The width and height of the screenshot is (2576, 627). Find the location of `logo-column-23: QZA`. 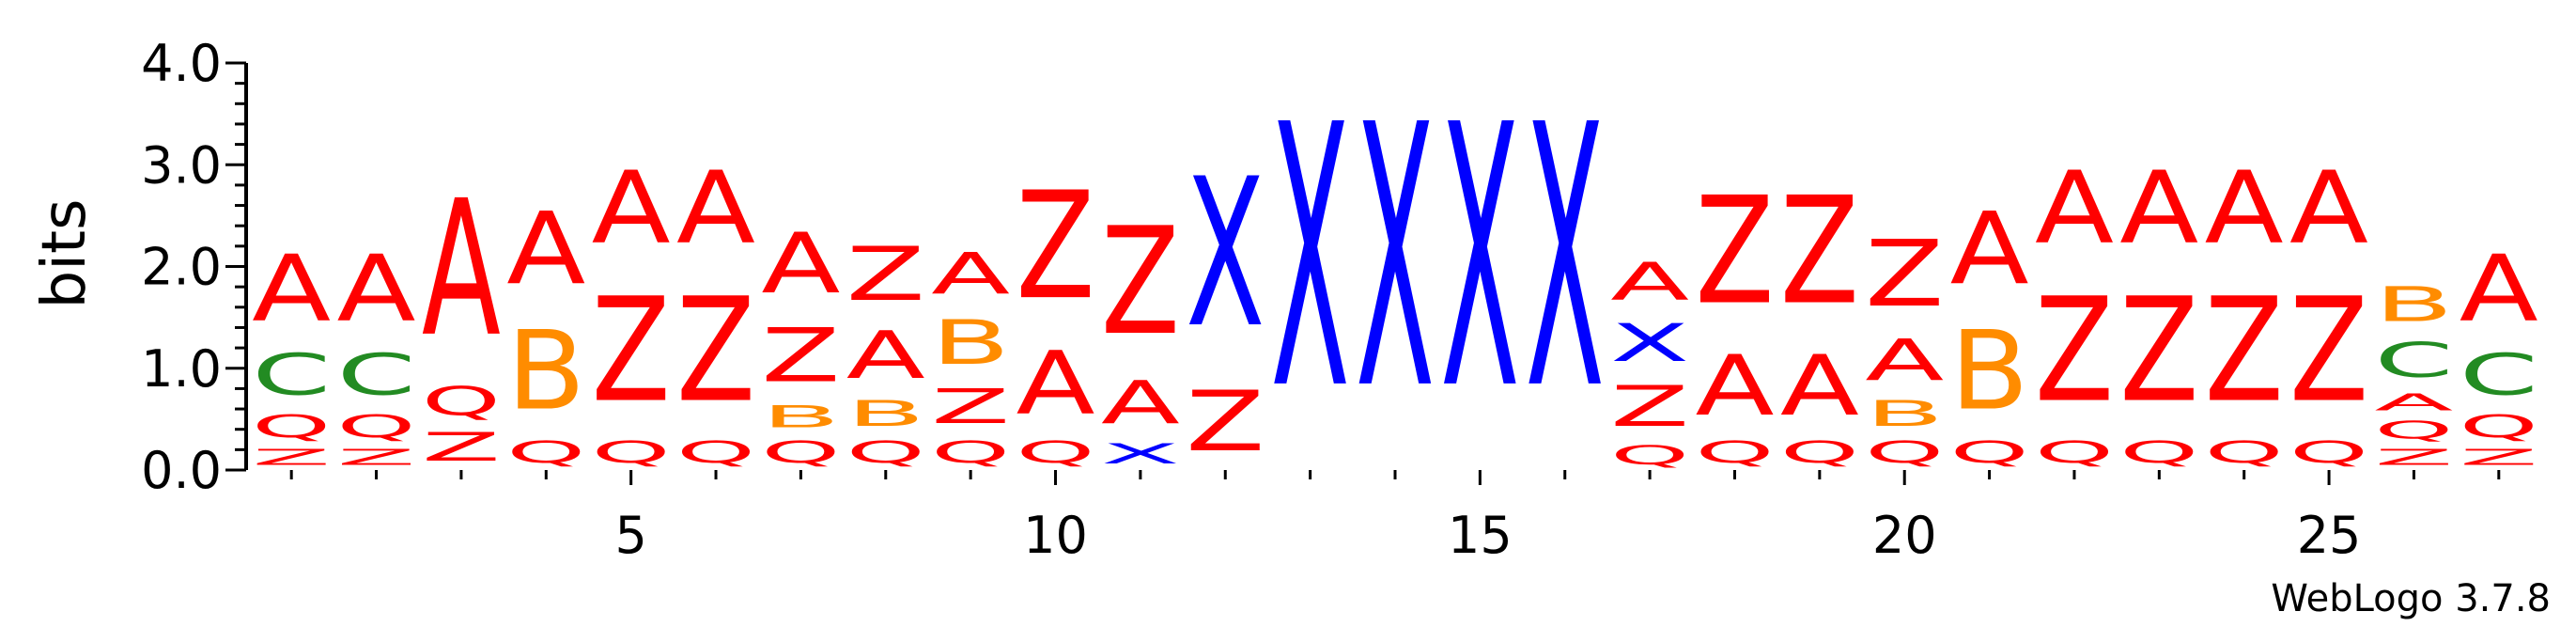

logo-column-23: QZA is located at coordinates (2158, 310).